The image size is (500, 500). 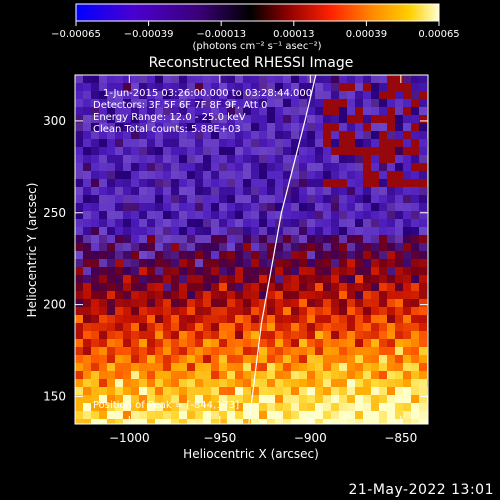 I want to click on timestamp-footer: 21-May-2022 13:01, so click(x=421, y=490).